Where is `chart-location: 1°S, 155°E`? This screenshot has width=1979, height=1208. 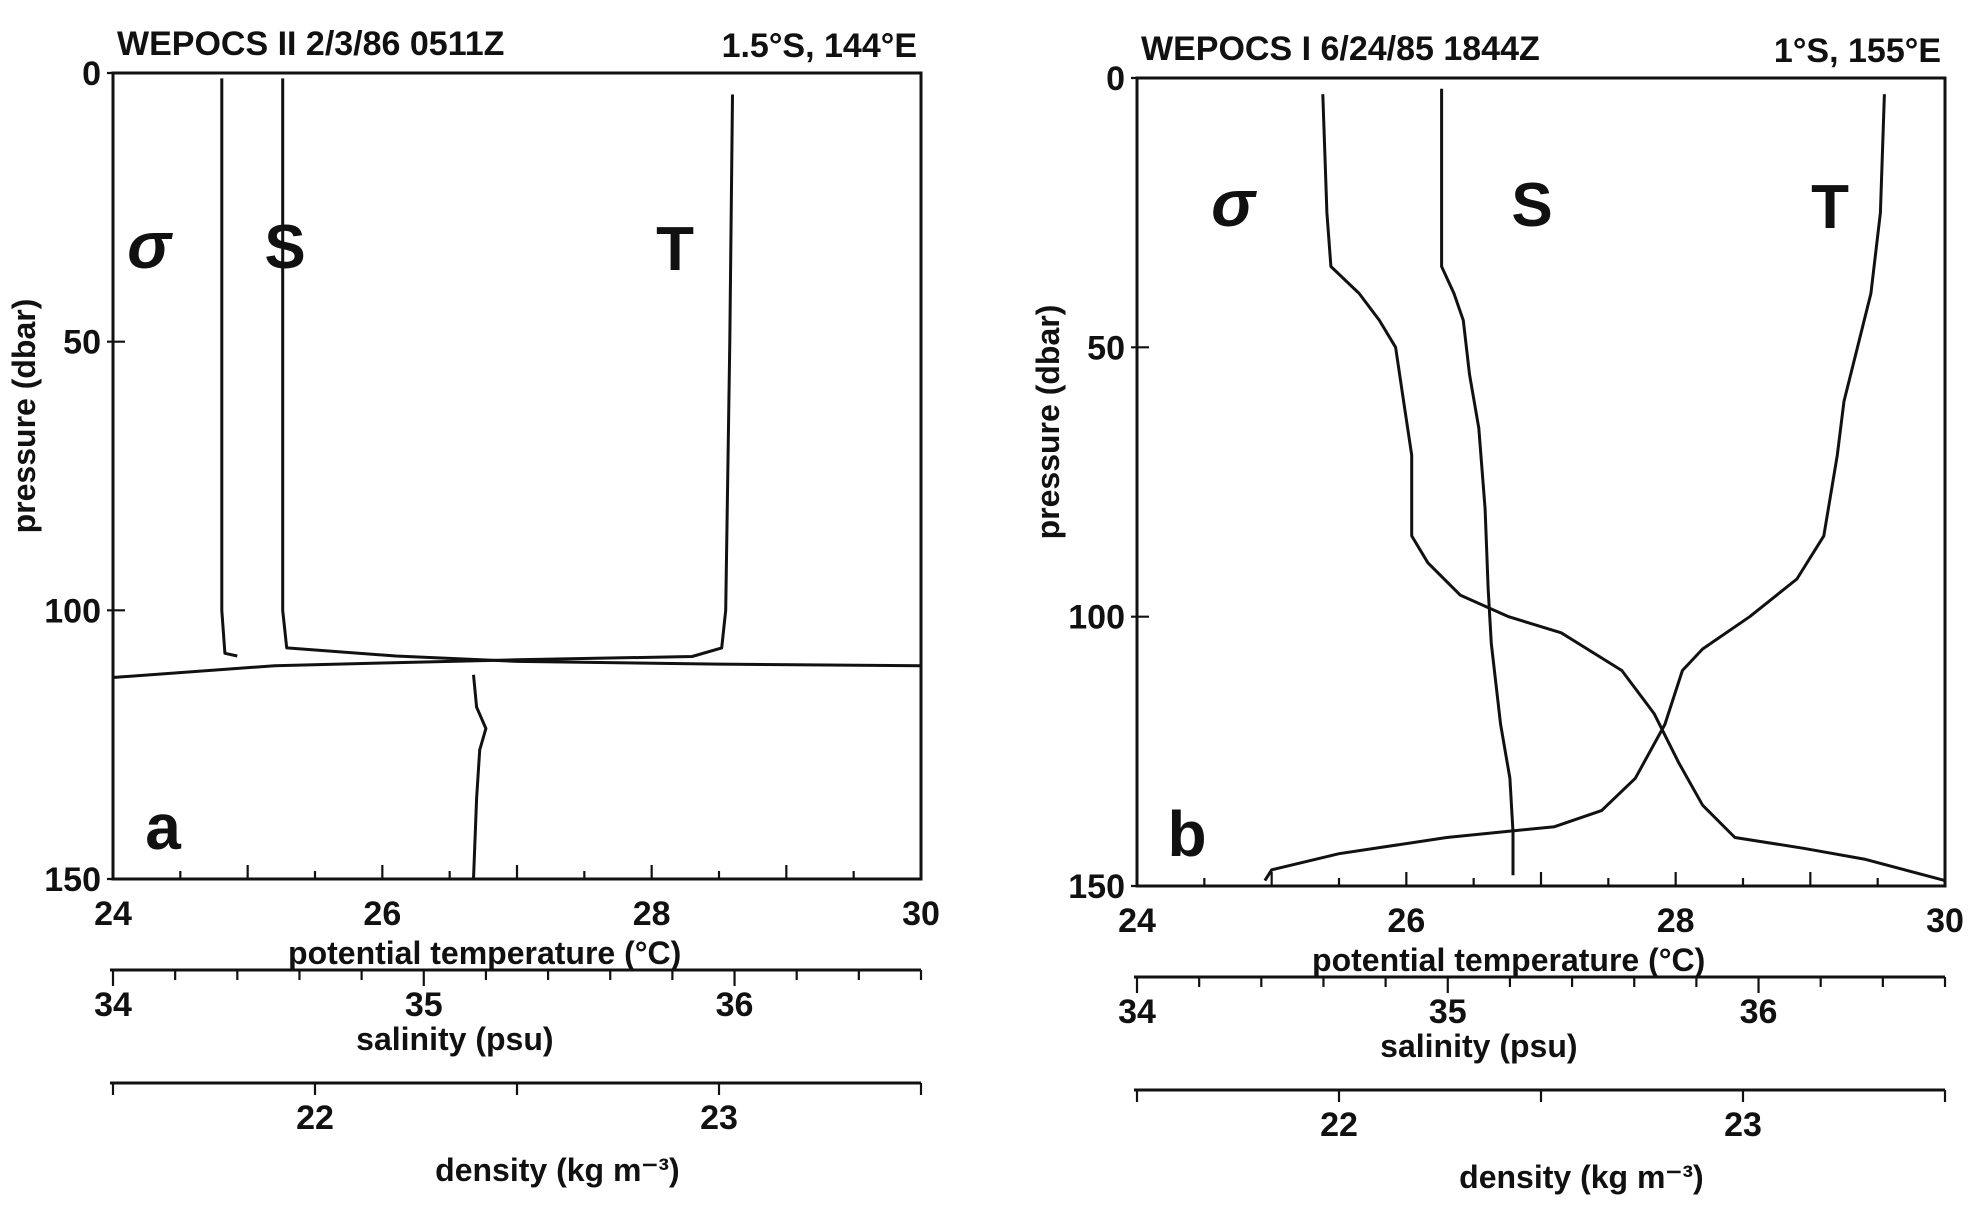 chart-location: 1°S, 155°E is located at coordinates (1857, 51).